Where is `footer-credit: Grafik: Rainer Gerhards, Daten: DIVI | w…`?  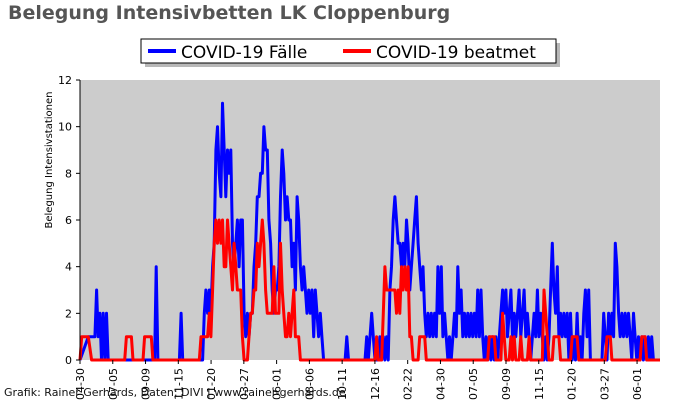
footer-credit: Grafik: Rainer Gerhards, Daten: DIVI | w… is located at coordinates (175, 392).